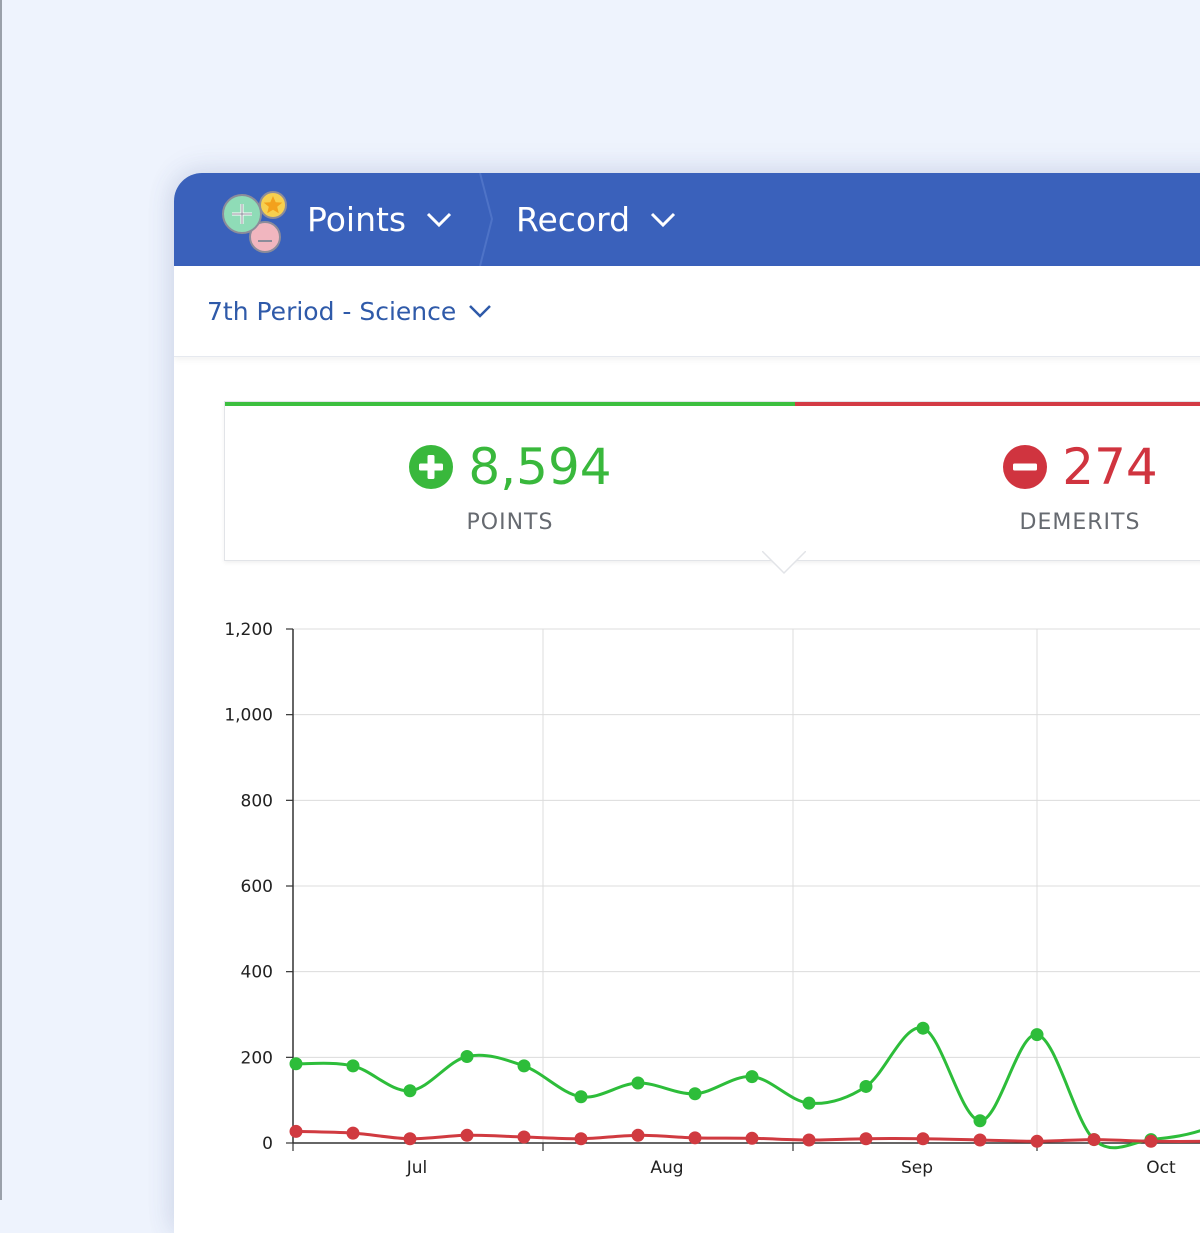  What do you see at coordinates (417, 1168) in the screenshot?
I see `x-tick-label: Jul` at bounding box center [417, 1168].